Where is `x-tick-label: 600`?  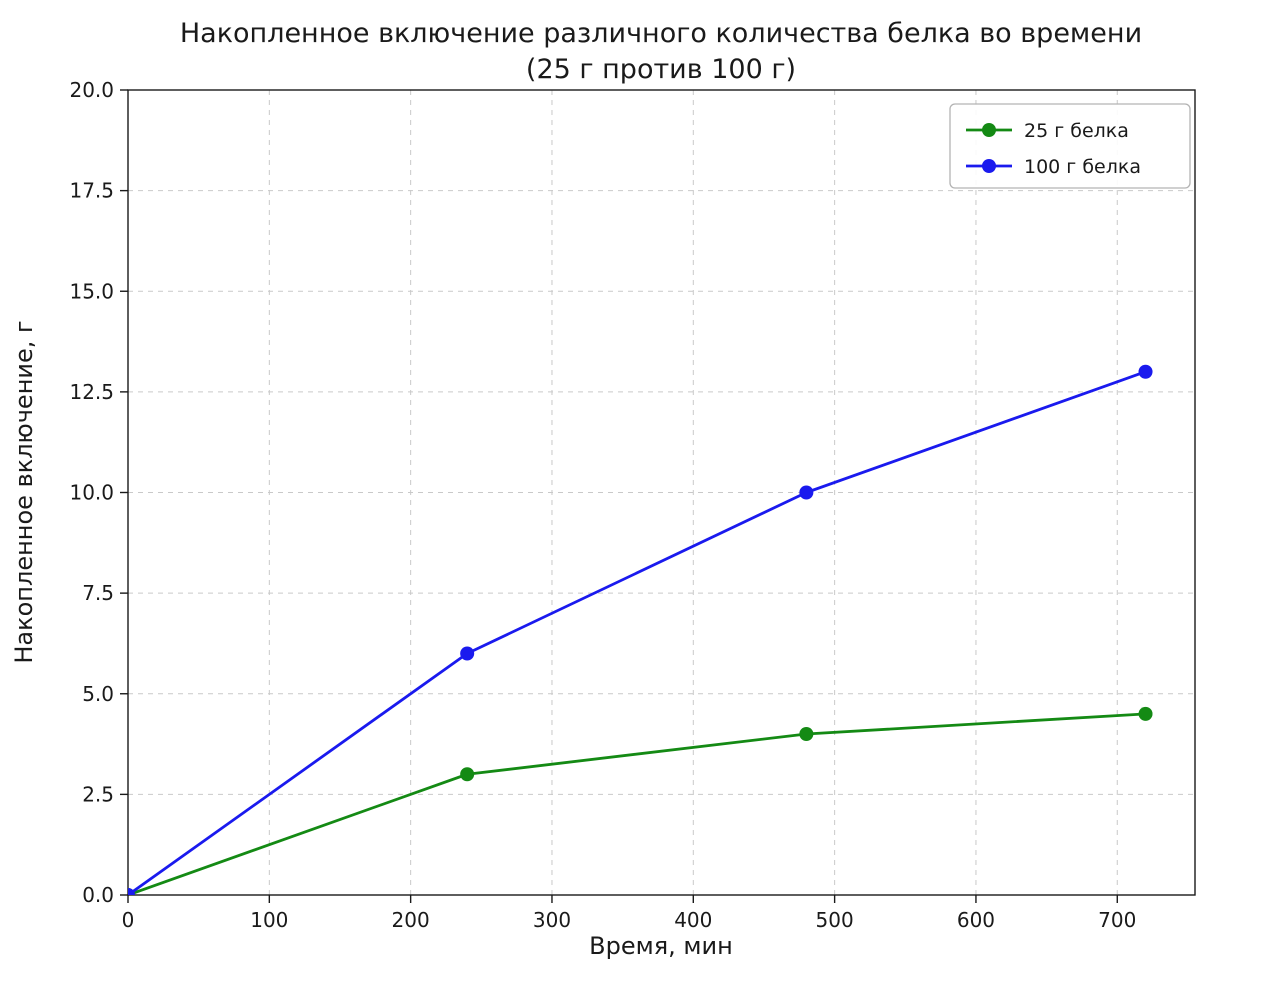
x-tick-label: 600 is located at coordinates (976, 920).